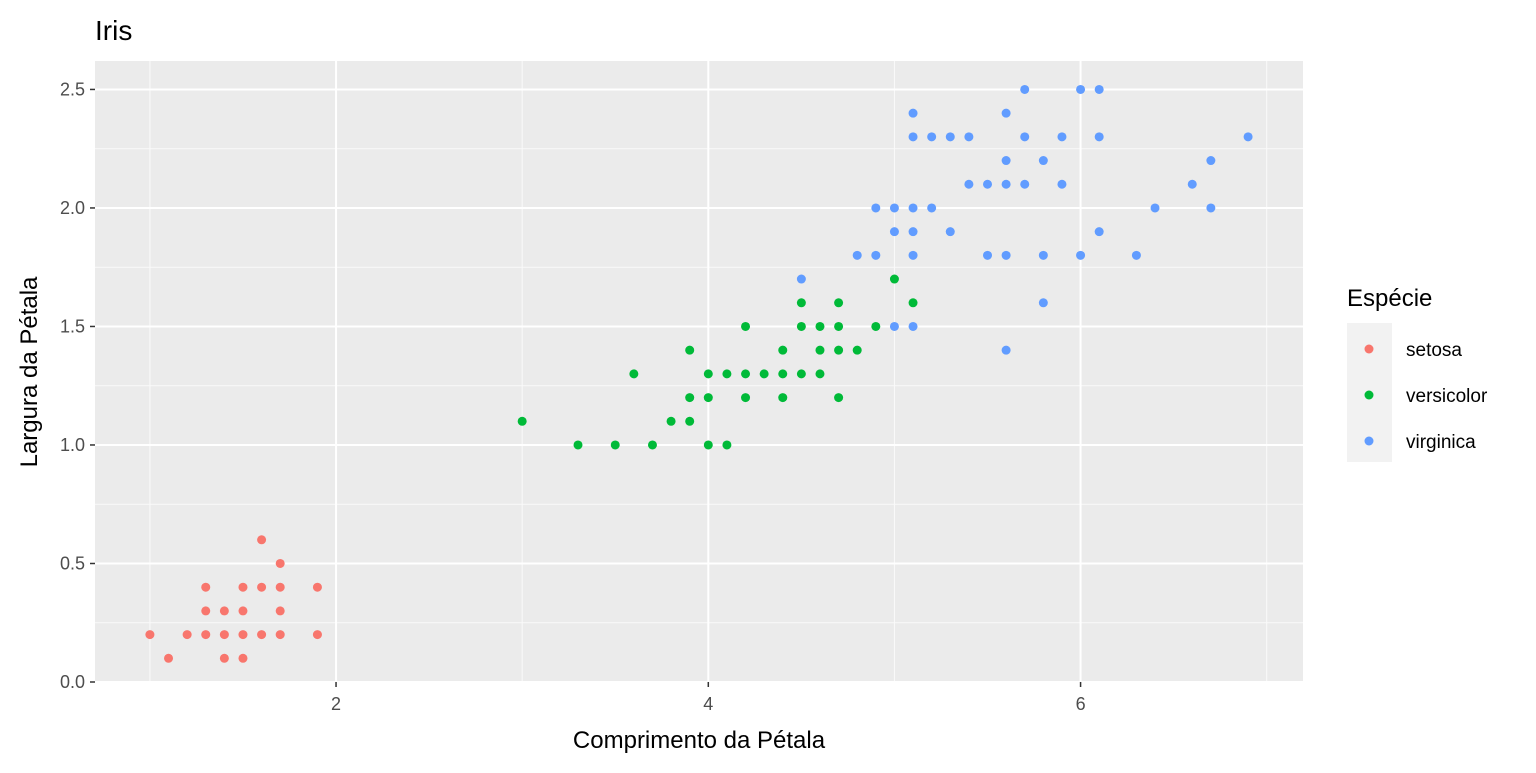 This screenshot has height=773, width=1536. Describe the element at coordinates (717, 362) in the screenshot. I see `series-versicolor` at that location.